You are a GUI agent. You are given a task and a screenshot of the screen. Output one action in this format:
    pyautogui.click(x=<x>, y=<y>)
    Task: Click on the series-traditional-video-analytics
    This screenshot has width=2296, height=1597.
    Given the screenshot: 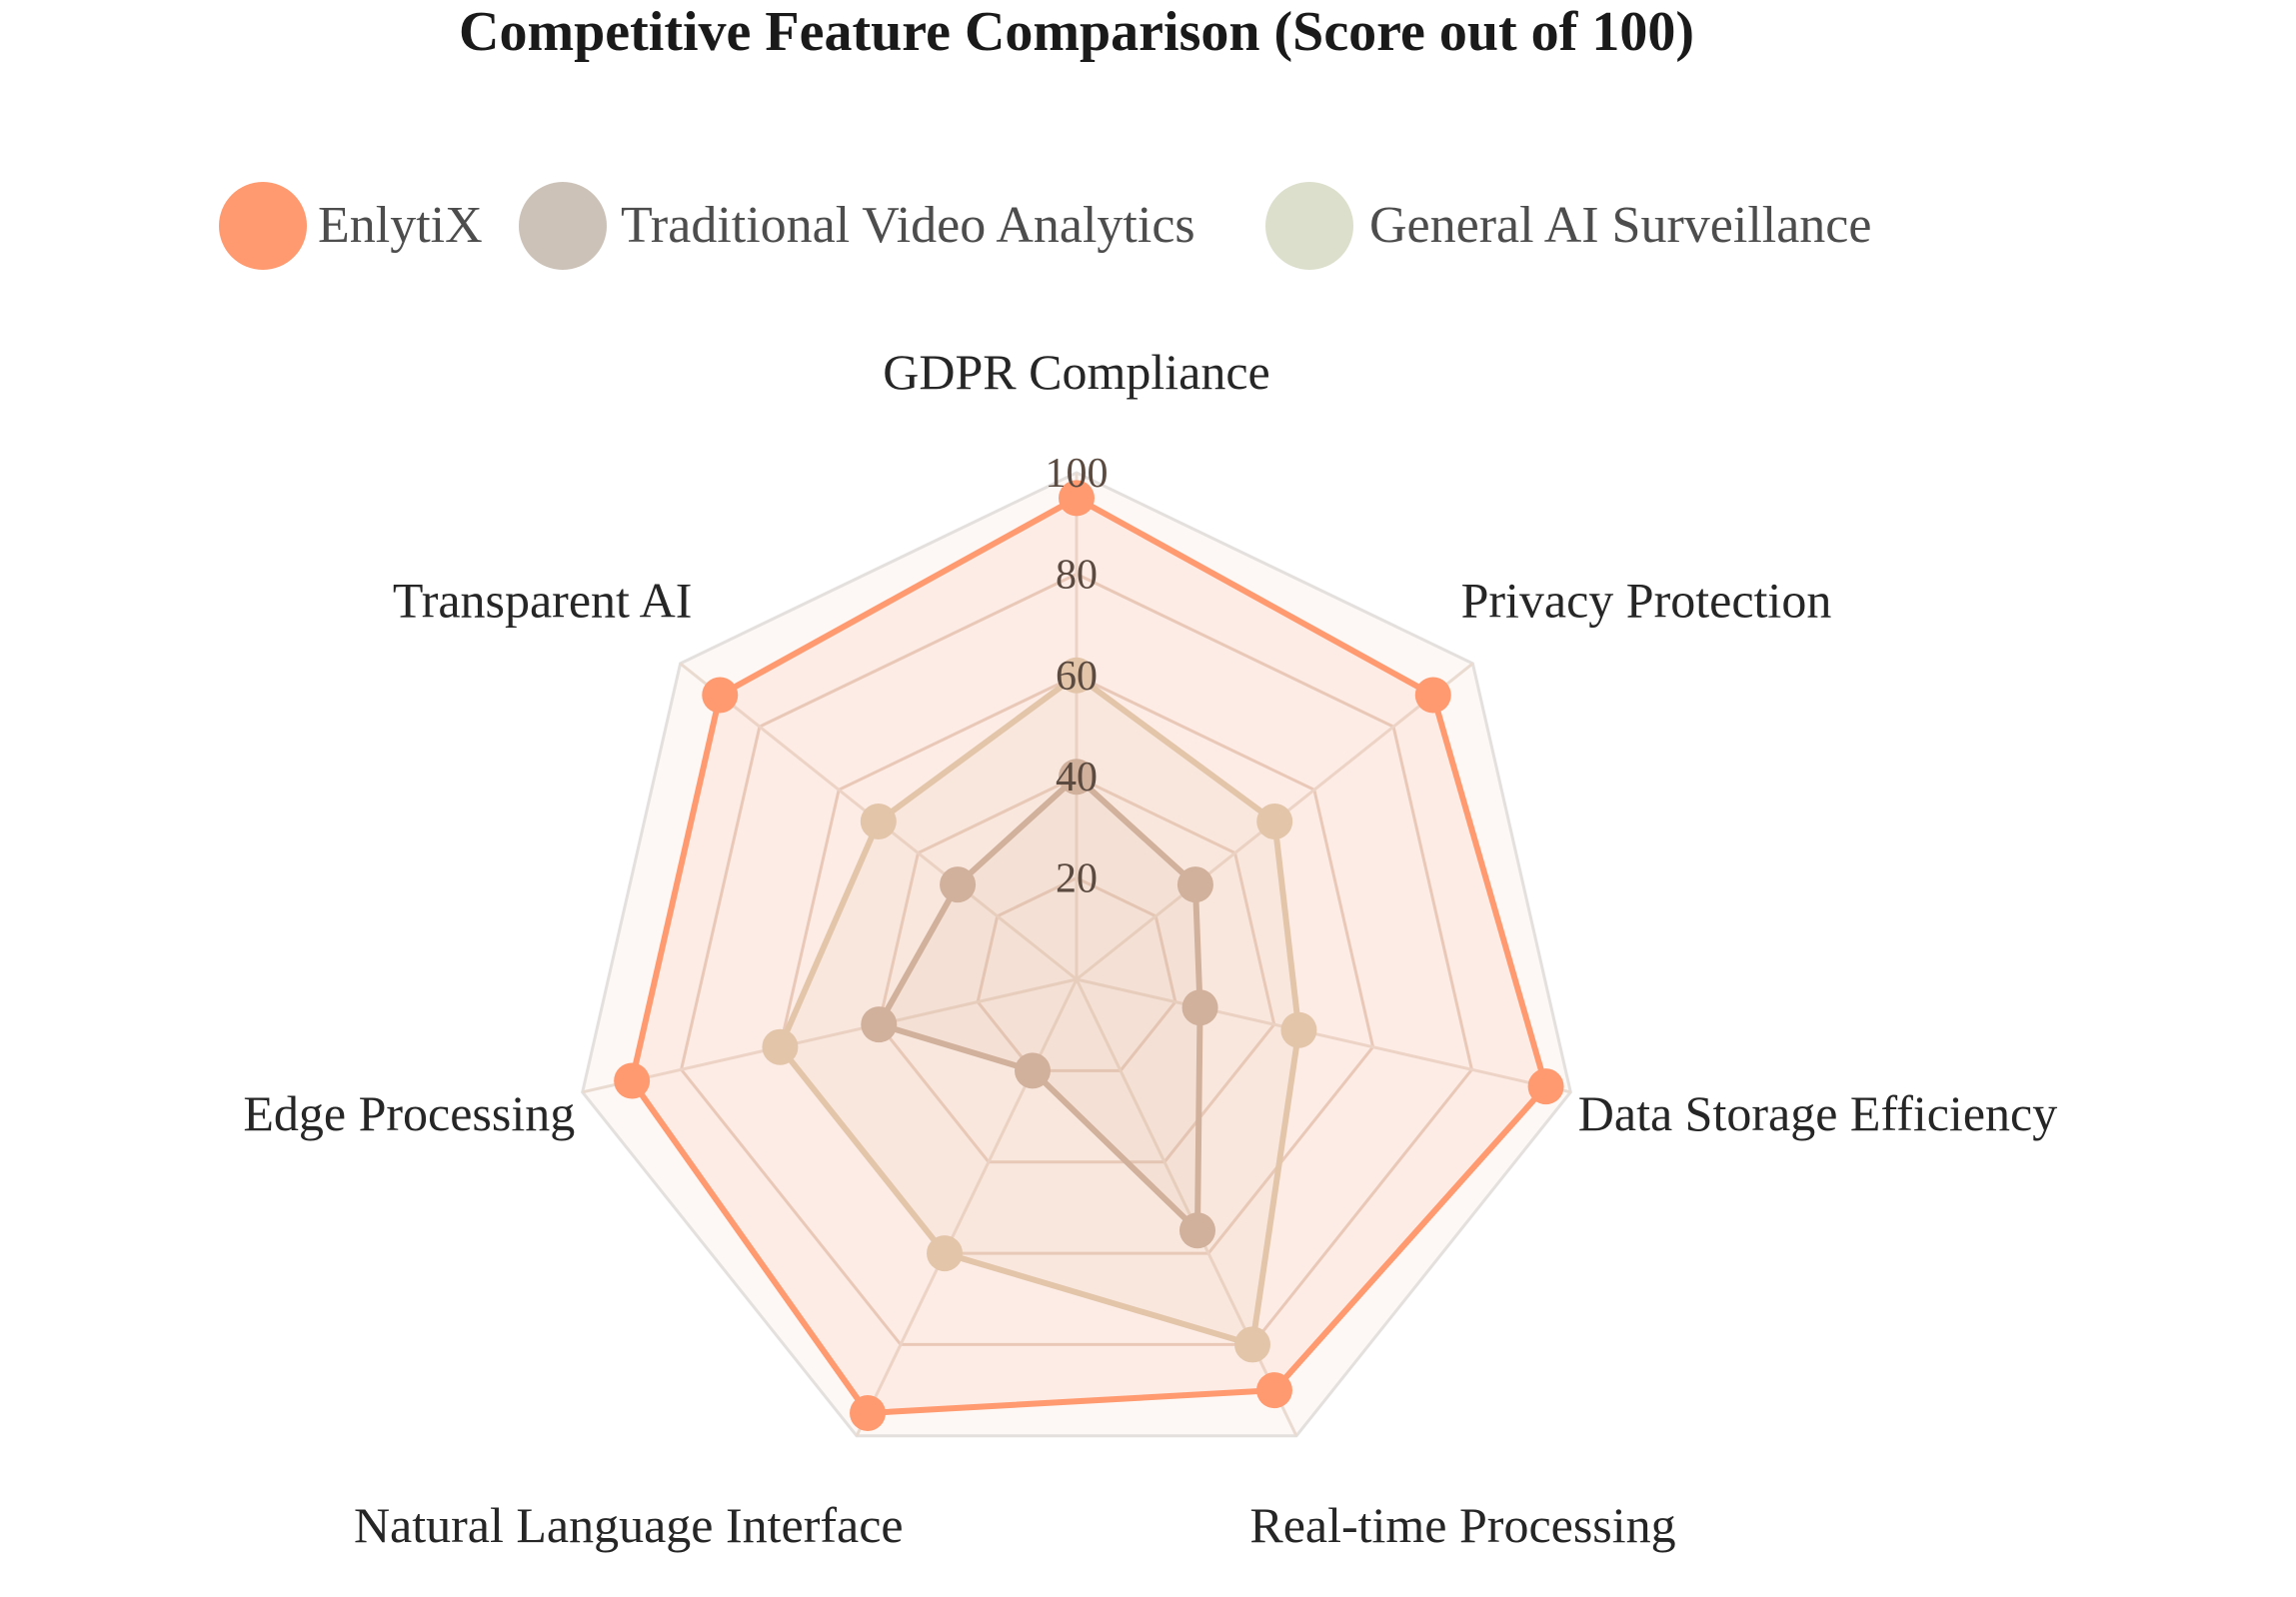 What is the action you would take?
    pyautogui.click(x=1040, y=1004)
    